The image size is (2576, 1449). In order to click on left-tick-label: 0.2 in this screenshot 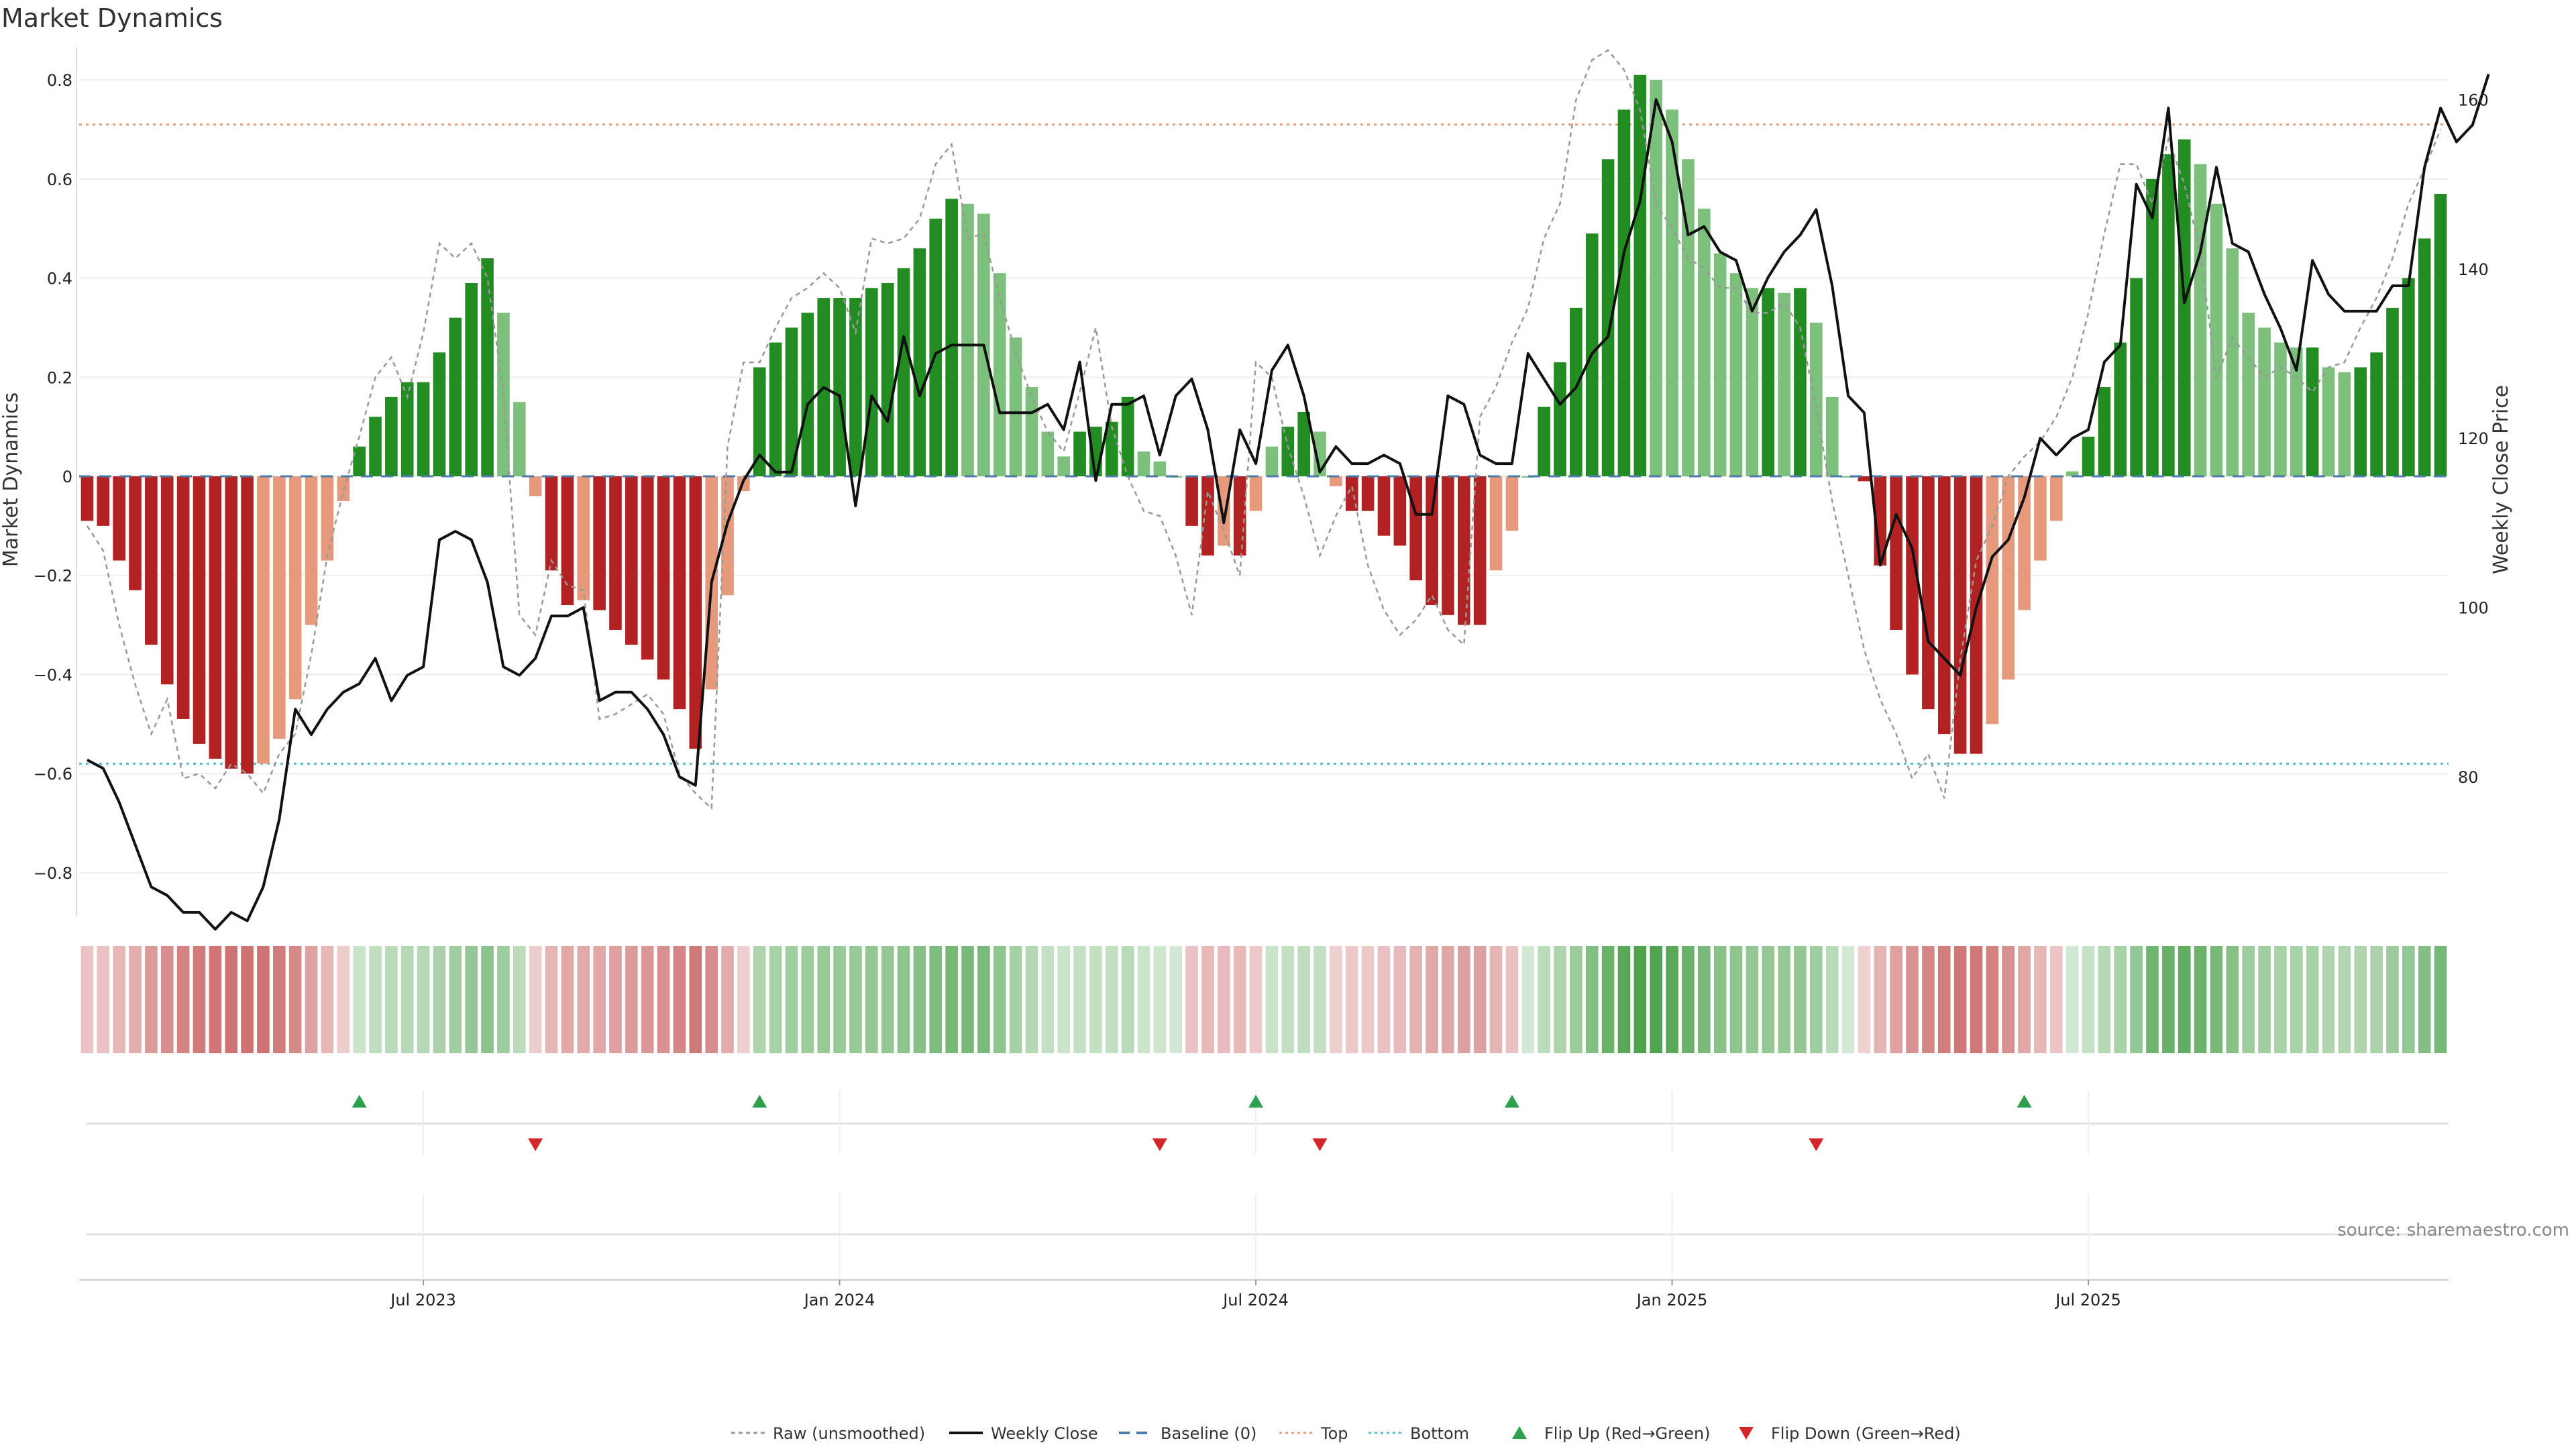, I will do `click(59, 377)`.